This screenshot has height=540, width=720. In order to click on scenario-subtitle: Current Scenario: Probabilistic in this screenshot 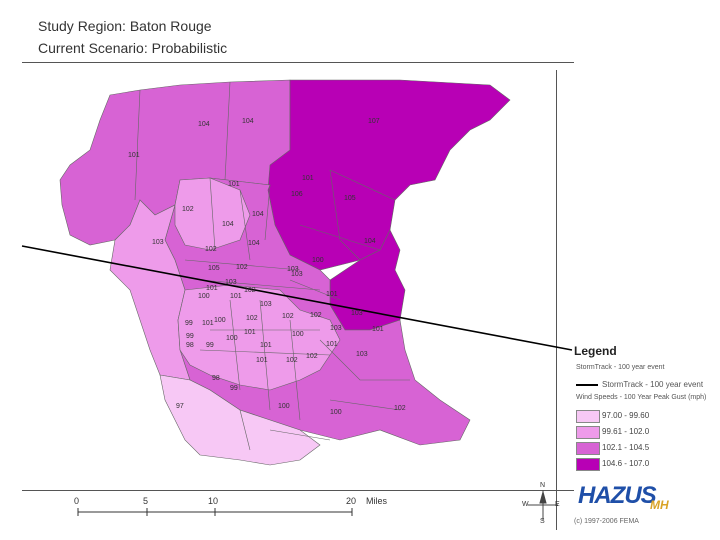, I will do `click(133, 48)`.